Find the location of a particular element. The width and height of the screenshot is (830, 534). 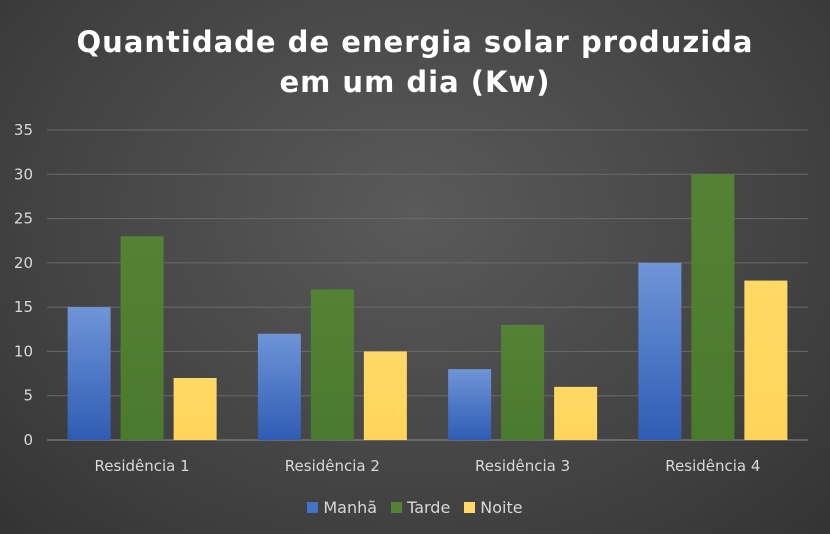

x-category-label: Residência 2 is located at coordinates (332, 466).